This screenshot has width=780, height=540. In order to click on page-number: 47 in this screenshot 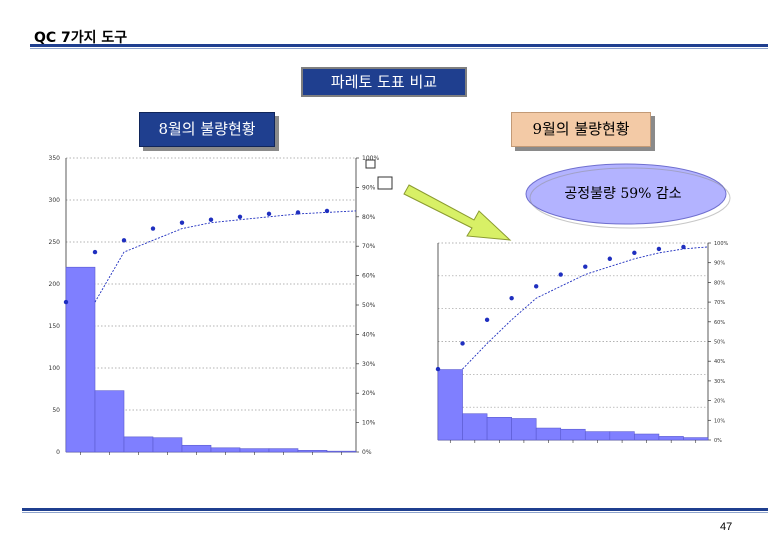, I will do `click(726, 527)`.